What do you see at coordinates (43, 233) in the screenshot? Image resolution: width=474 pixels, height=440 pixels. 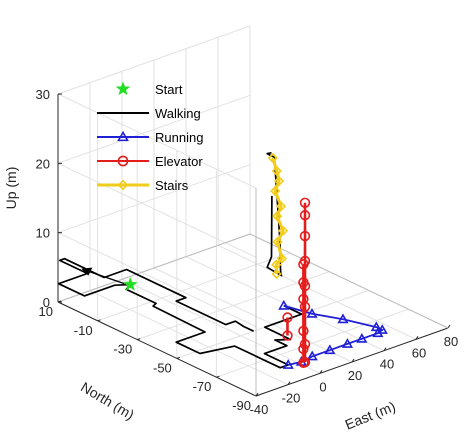 I see `z-tick-label: 10` at bounding box center [43, 233].